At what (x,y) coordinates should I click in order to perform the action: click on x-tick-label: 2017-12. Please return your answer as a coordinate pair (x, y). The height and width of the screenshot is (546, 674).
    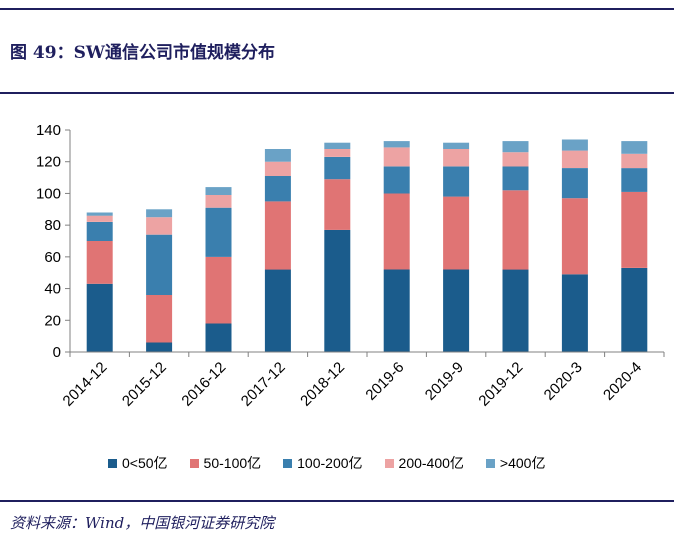
    Looking at the image, I should click on (263, 384).